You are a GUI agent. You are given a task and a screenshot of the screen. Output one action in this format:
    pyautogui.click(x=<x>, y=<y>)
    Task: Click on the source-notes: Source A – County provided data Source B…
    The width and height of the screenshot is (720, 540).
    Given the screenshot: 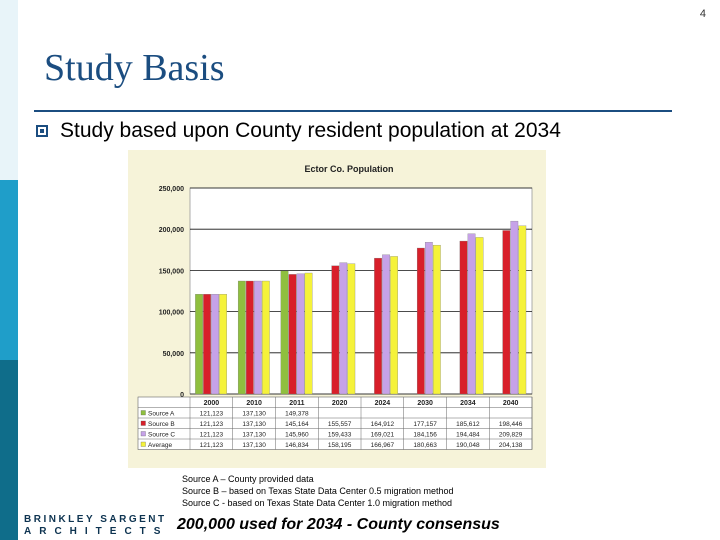 What is the action you would take?
    pyautogui.click(x=318, y=491)
    